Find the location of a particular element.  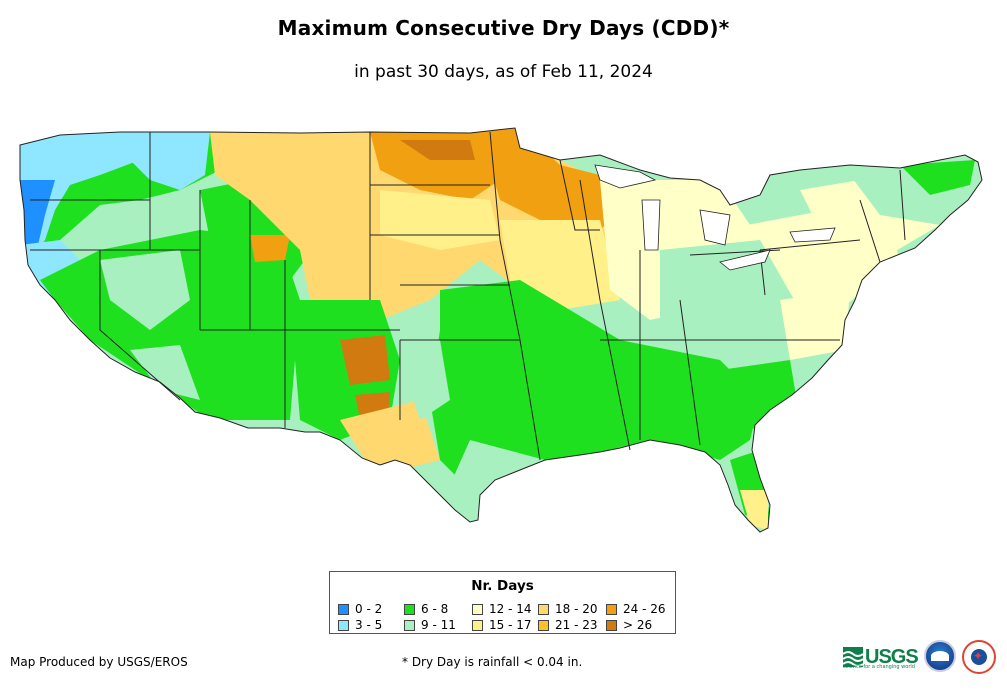

nws-logo: ✦ is located at coordinates (979, 657).